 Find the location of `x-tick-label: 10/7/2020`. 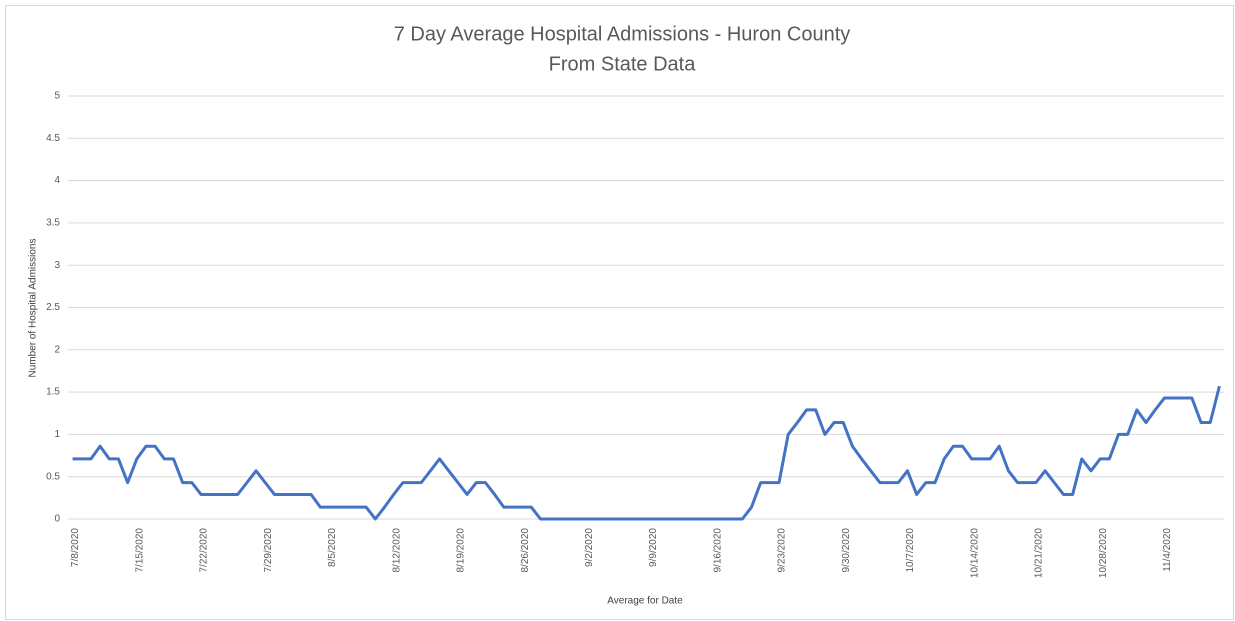

x-tick-label: 10/7/2020 is located at coordinates (910, 550).